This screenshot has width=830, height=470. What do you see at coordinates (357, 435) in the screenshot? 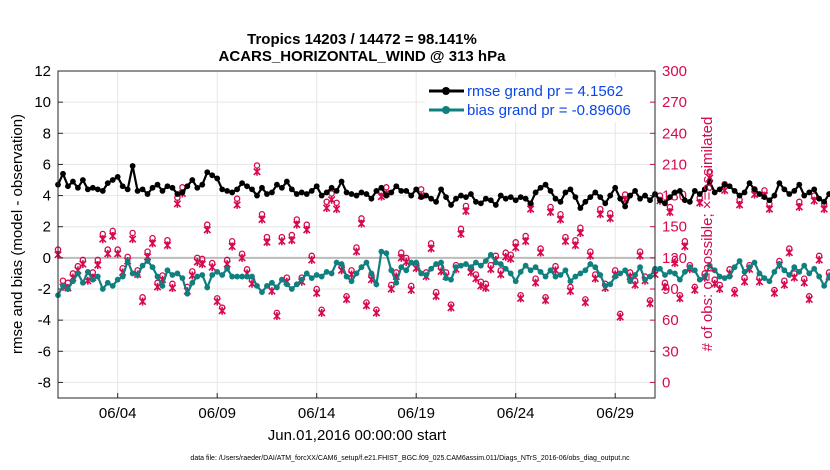
I see `x-axis-label: Jun.01,2016 00:00:00 start` at bounding box center [357, 435].